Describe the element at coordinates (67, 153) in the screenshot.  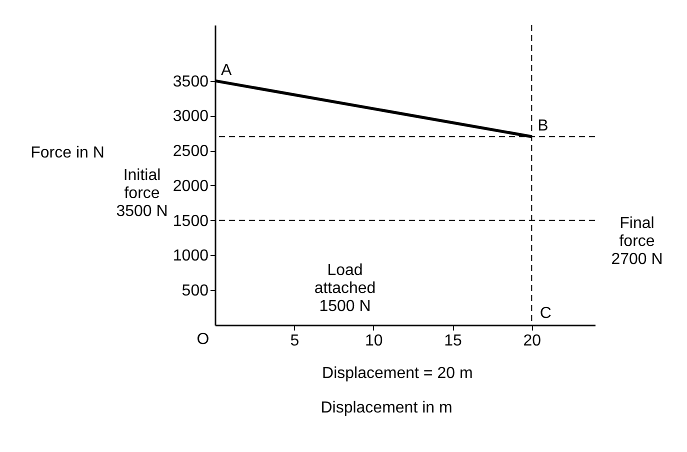
I see `y-axis-title: Force in N` at that location.